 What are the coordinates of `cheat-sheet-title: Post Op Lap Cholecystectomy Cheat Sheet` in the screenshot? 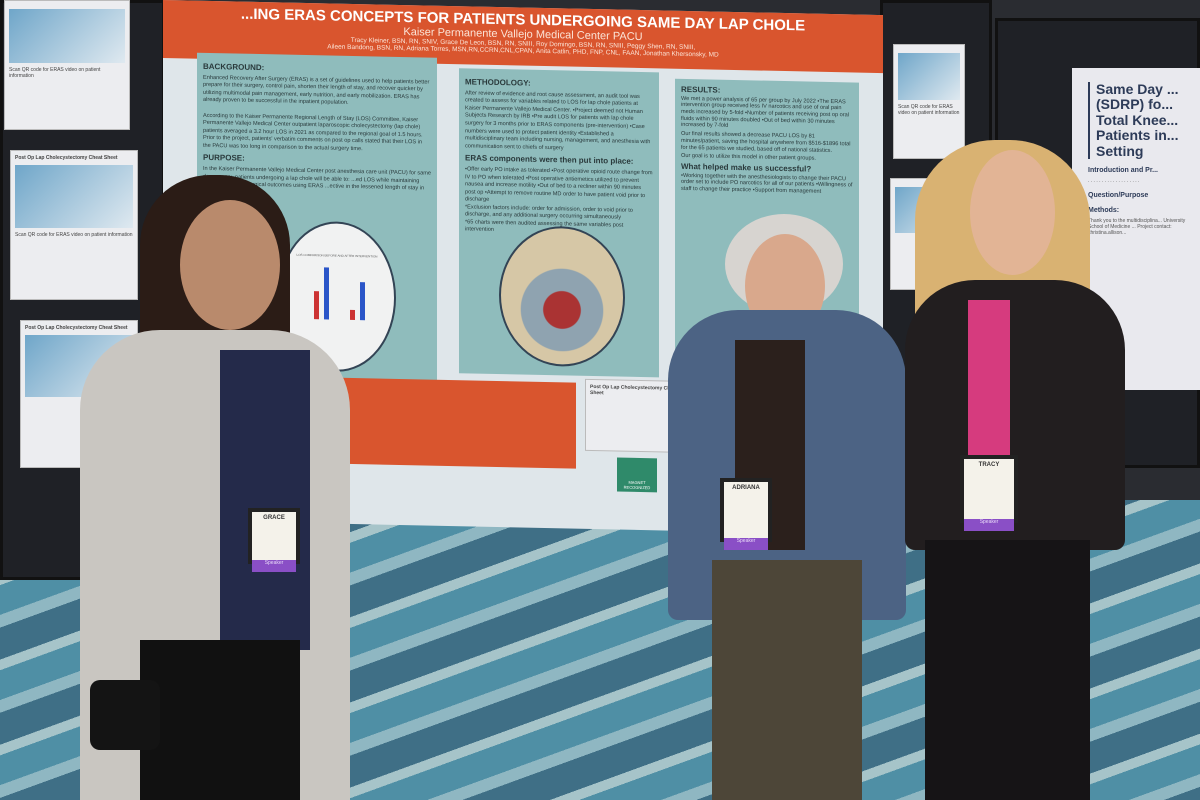 It's located at (634, 390).